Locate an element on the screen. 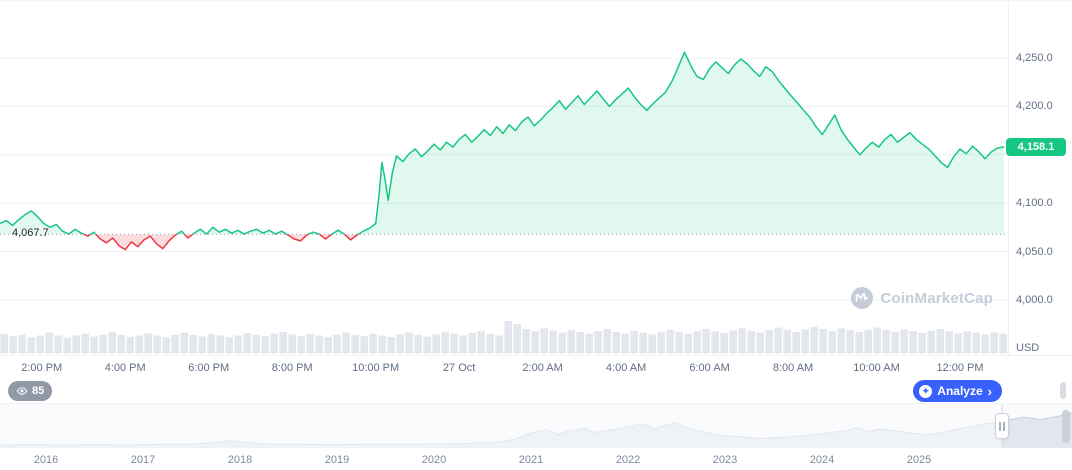  x-axis-label: 27 Oct is located at coordinates (459, 368).